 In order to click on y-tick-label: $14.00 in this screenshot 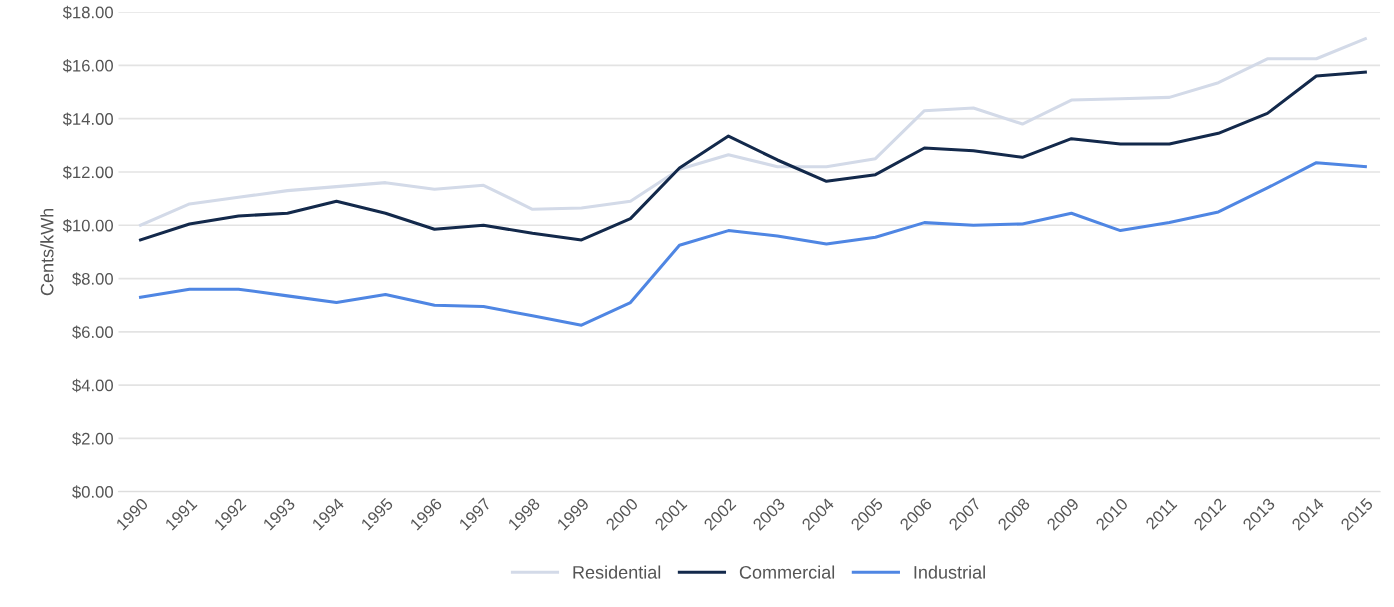, I will do `click(87, 119)`.